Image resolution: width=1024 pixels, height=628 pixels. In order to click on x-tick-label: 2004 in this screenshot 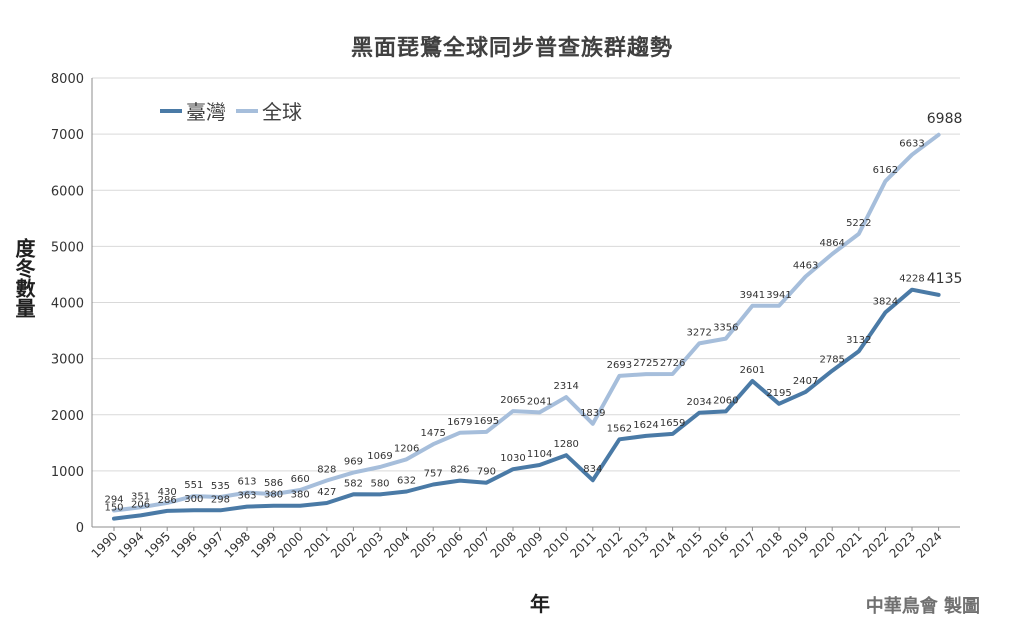, I will do `click(396, 544)`.